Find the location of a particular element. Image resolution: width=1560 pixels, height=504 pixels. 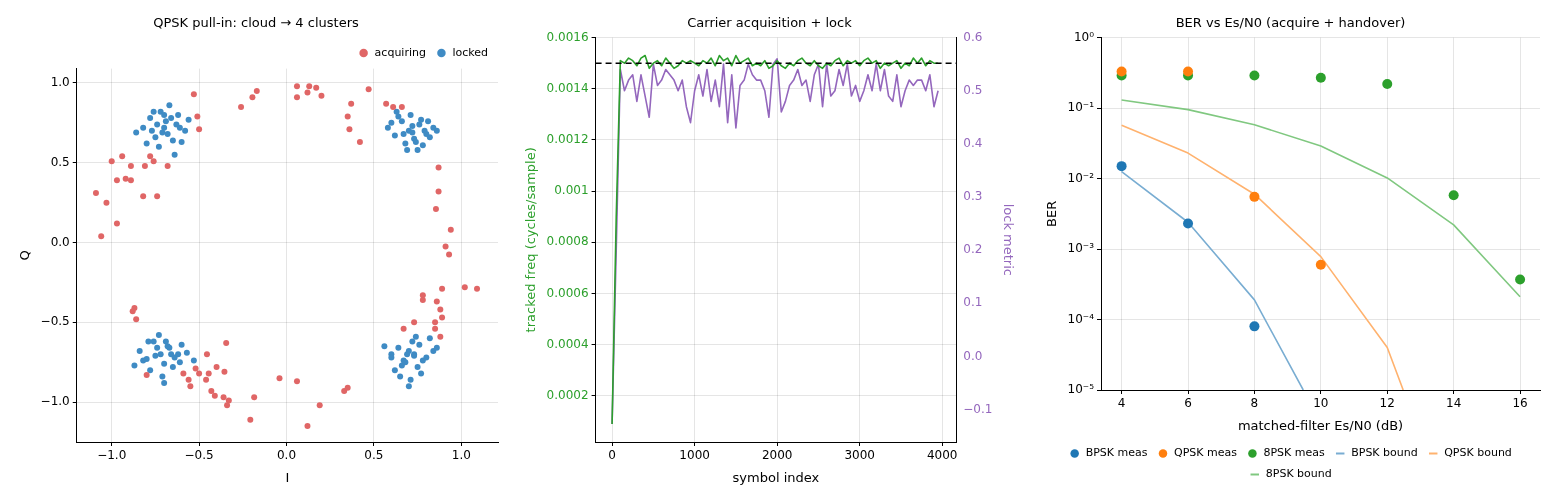

y2-tick-label: 0.2 is located at coordinates (973, 249).